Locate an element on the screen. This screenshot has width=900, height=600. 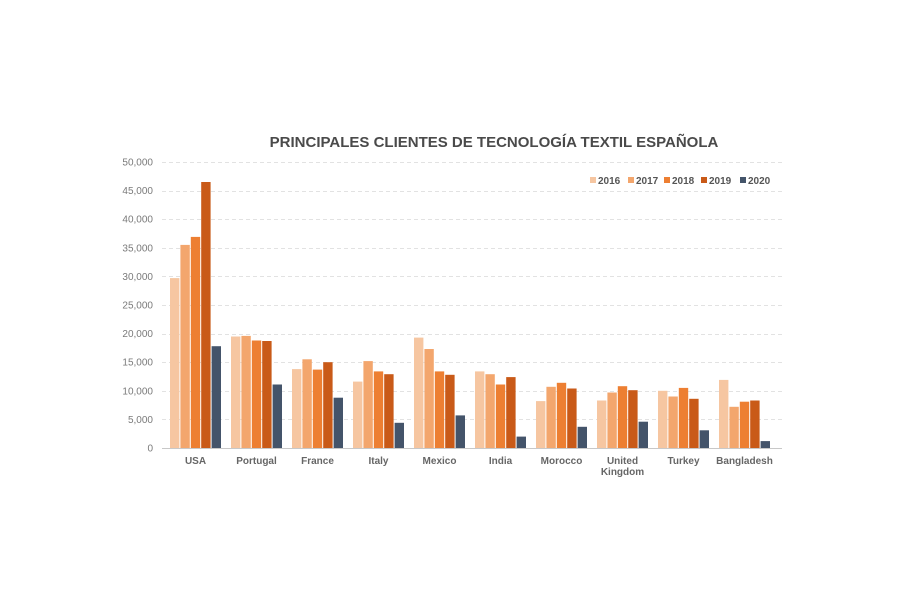
bar-2017-mexico is located at coordinates (429, 398).